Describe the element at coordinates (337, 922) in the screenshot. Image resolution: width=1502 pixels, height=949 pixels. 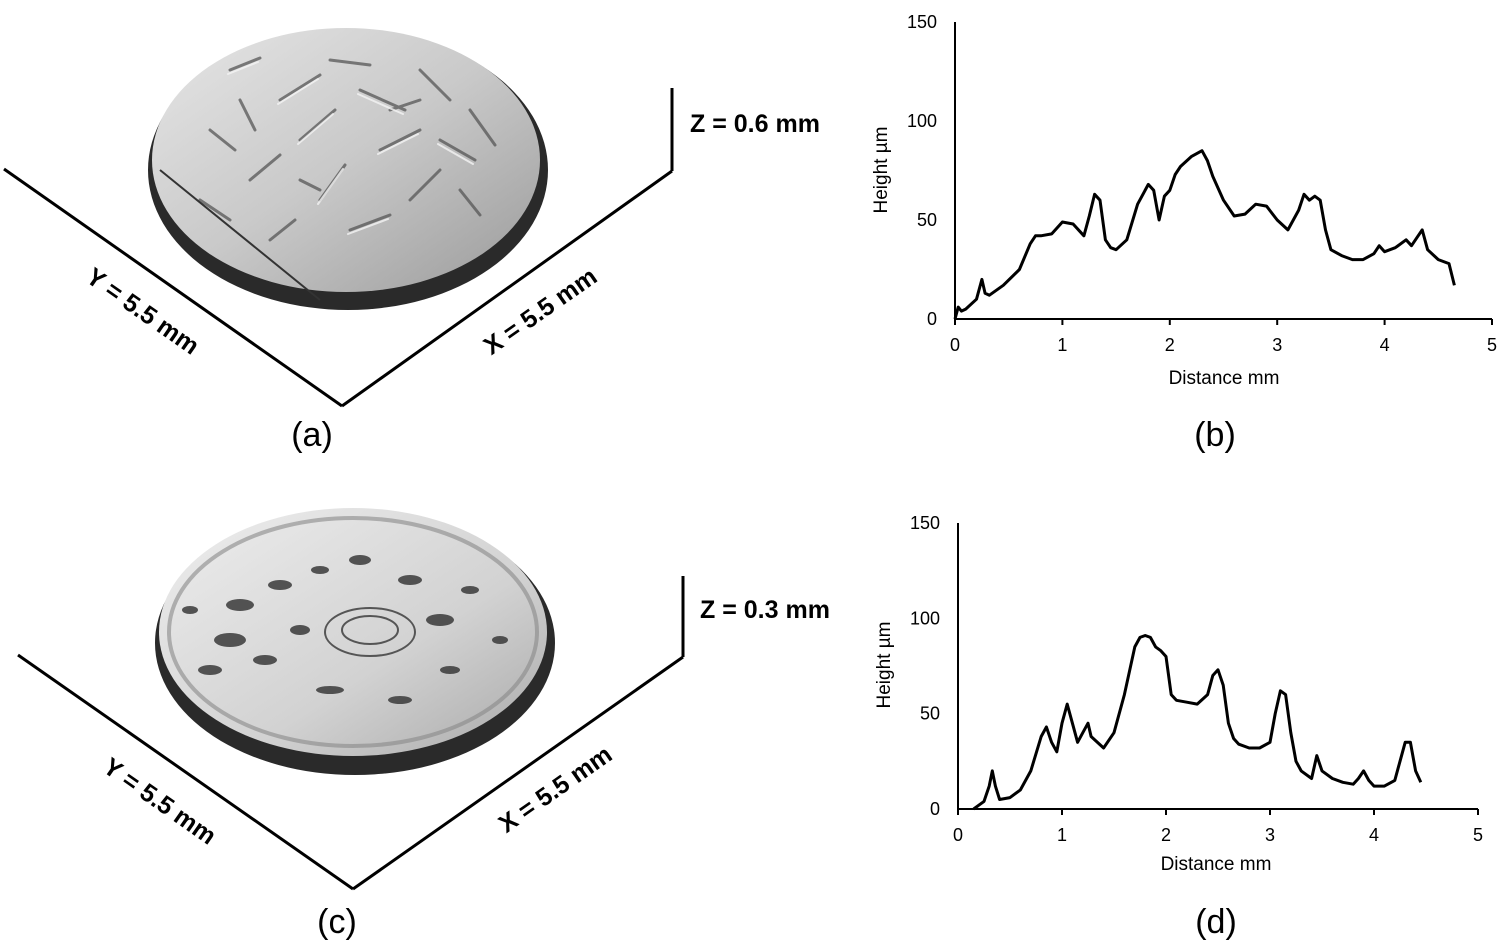
I see `panel-c-label: (c)` at that location.